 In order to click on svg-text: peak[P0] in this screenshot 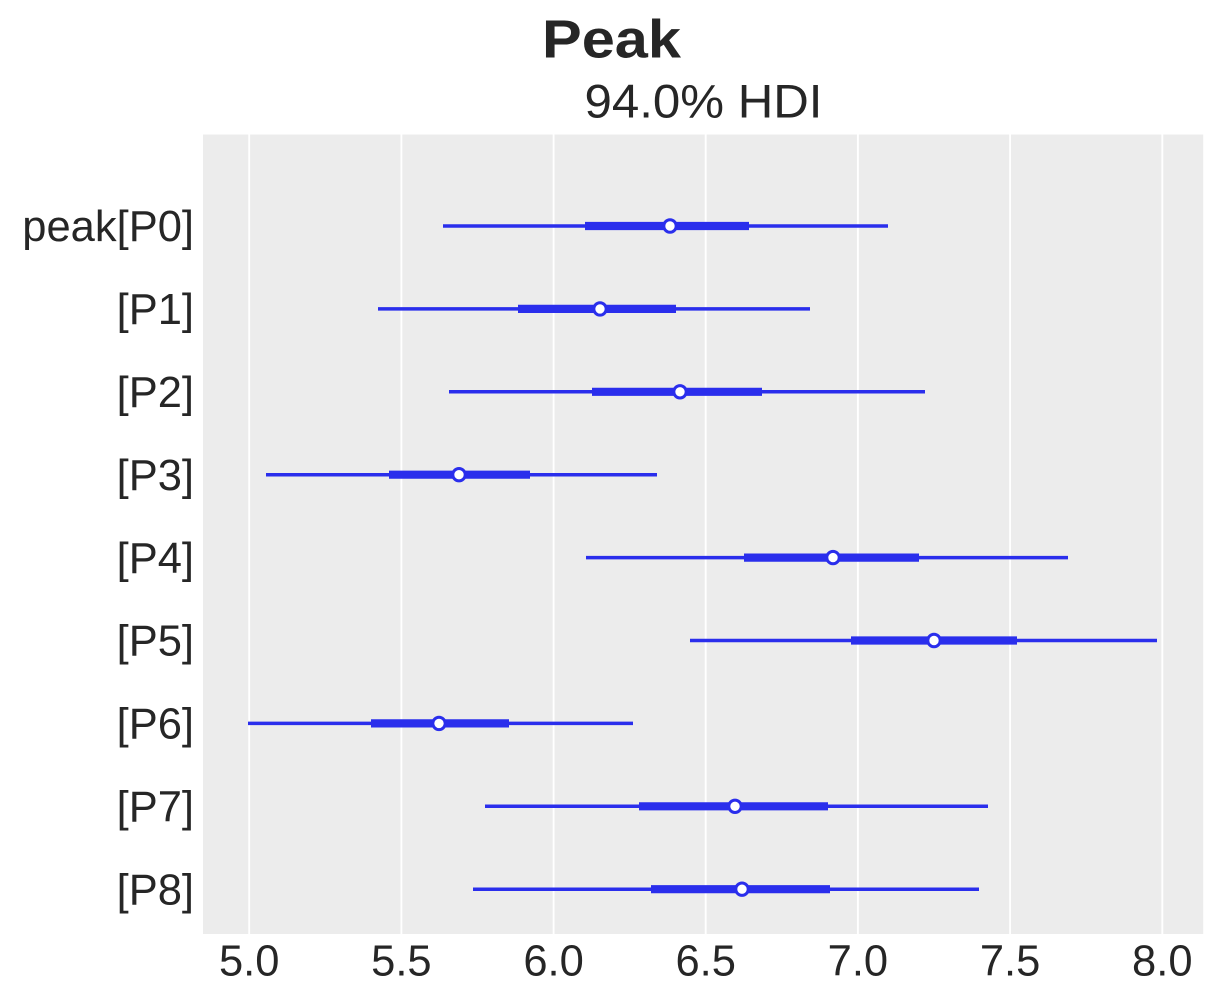, I will do `click(108, 227)`.